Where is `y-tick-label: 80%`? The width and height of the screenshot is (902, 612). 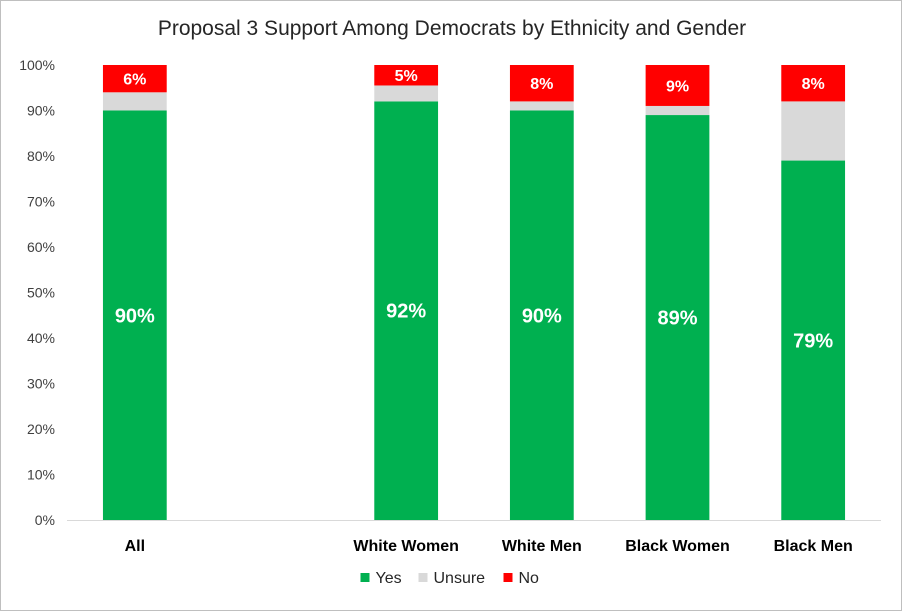
y-tick-label: 80% is located at coordinates (41, 156).